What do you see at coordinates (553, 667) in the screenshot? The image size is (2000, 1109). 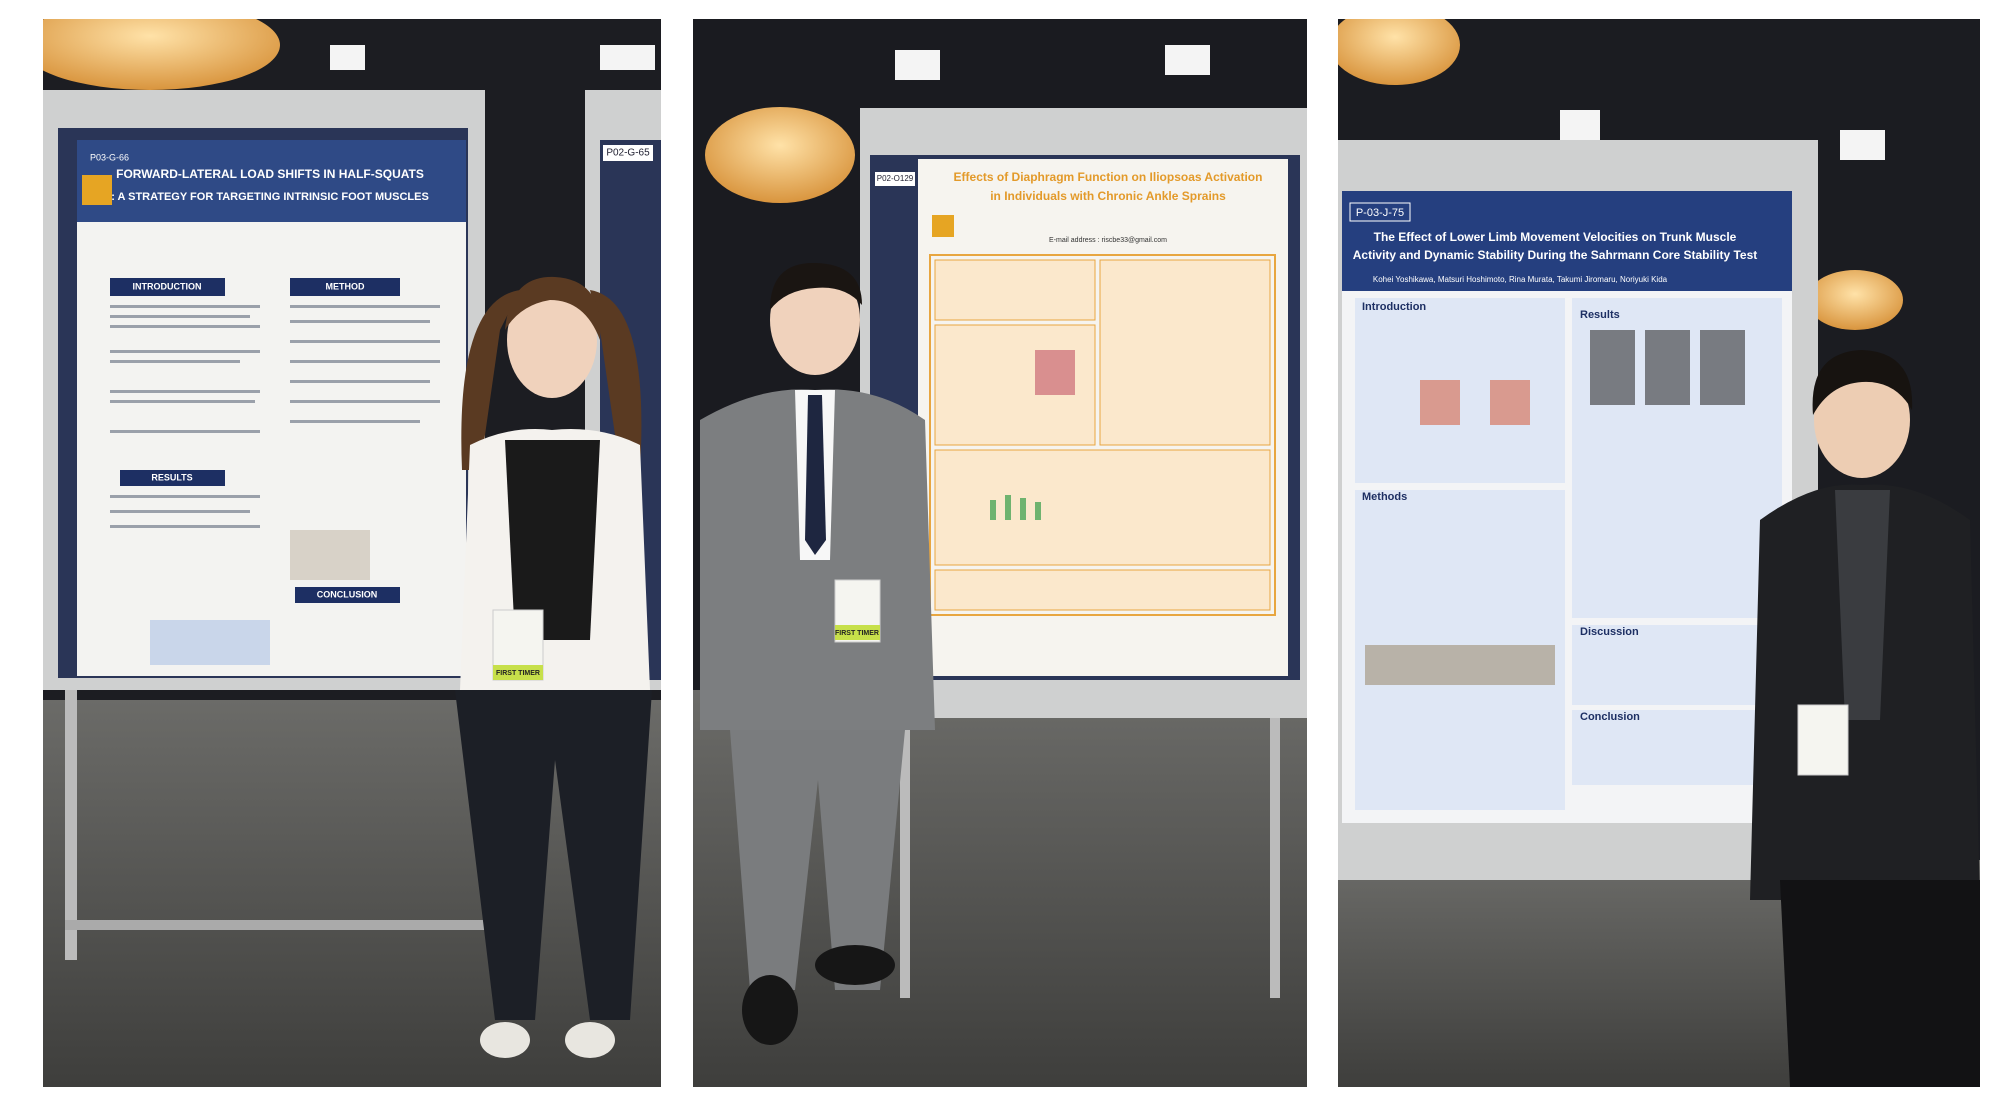 I see `person-1: FIRST TIMER` at bounding box center [553, 667].